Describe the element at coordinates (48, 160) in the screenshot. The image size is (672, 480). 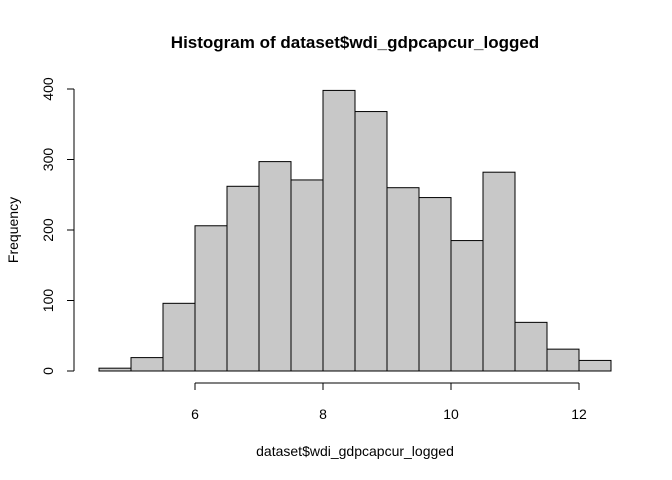
I see `y-tick-label: 300` at that location.